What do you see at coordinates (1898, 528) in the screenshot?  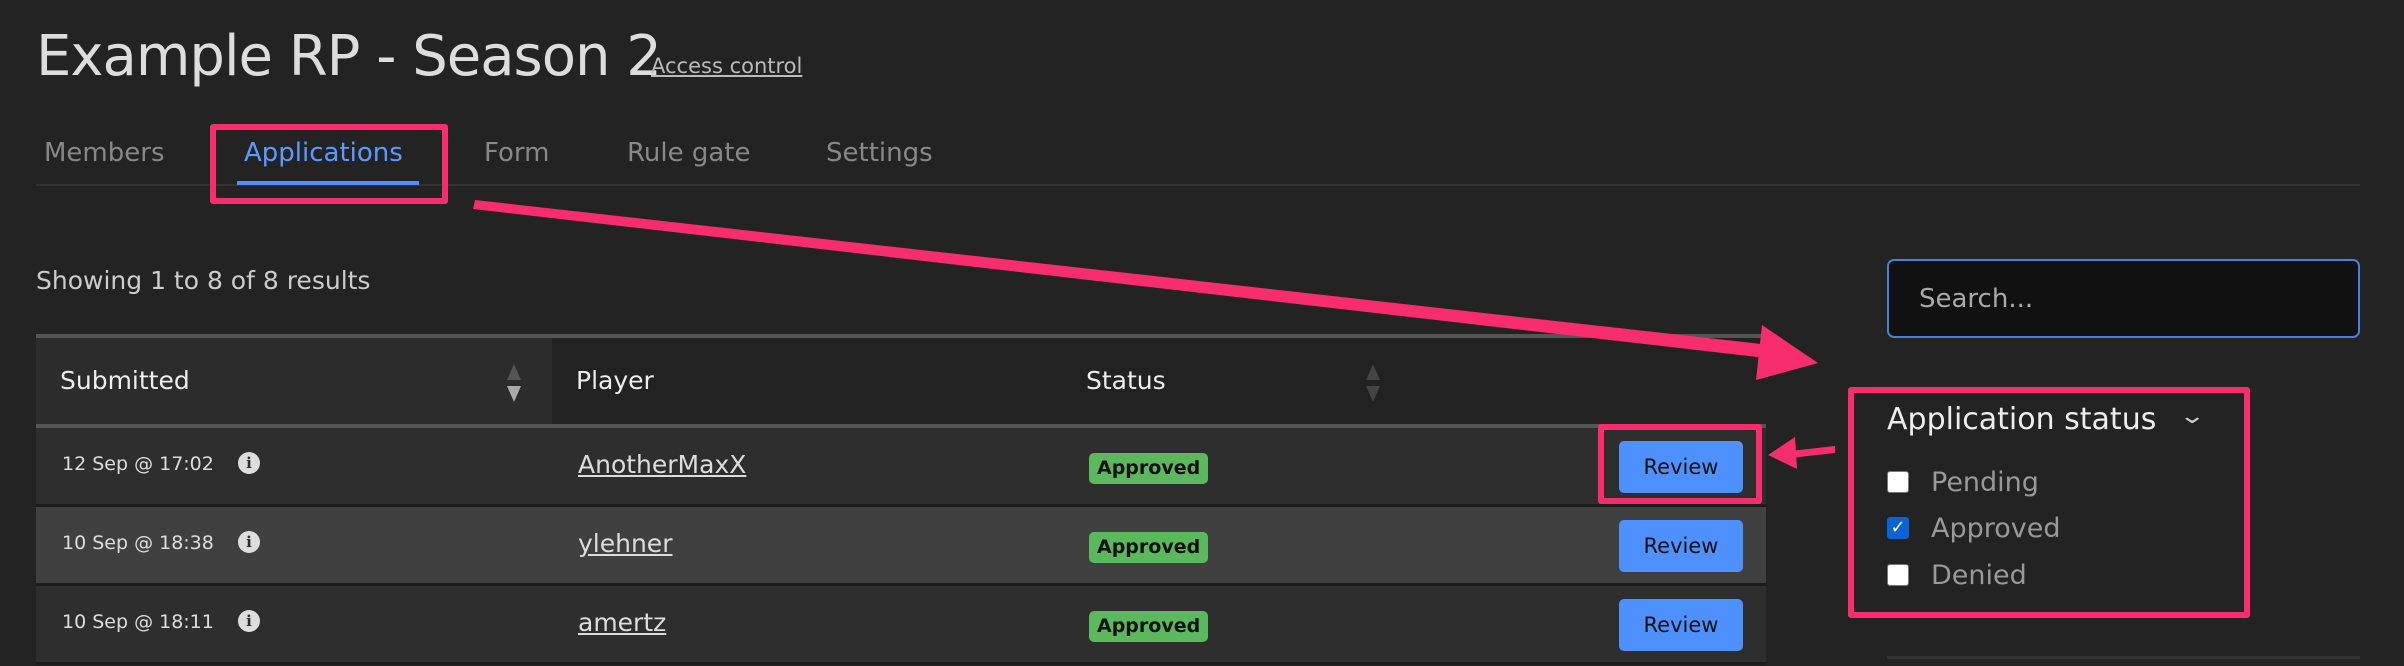 I see `checkmark-icon: ✓` at bounding box center [1898, 528].